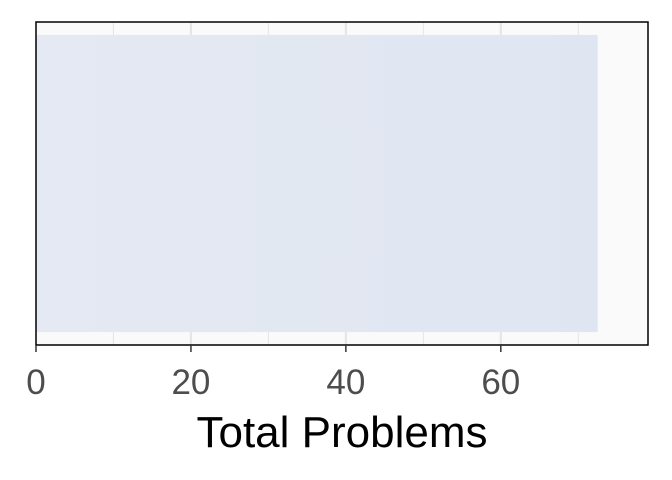 This screenshot has height=480, width=672. What do you see at coordinates (341, 432) in the screenshot?
I see `x-axis-title: Total Problems` at bounding box center [341, 432].